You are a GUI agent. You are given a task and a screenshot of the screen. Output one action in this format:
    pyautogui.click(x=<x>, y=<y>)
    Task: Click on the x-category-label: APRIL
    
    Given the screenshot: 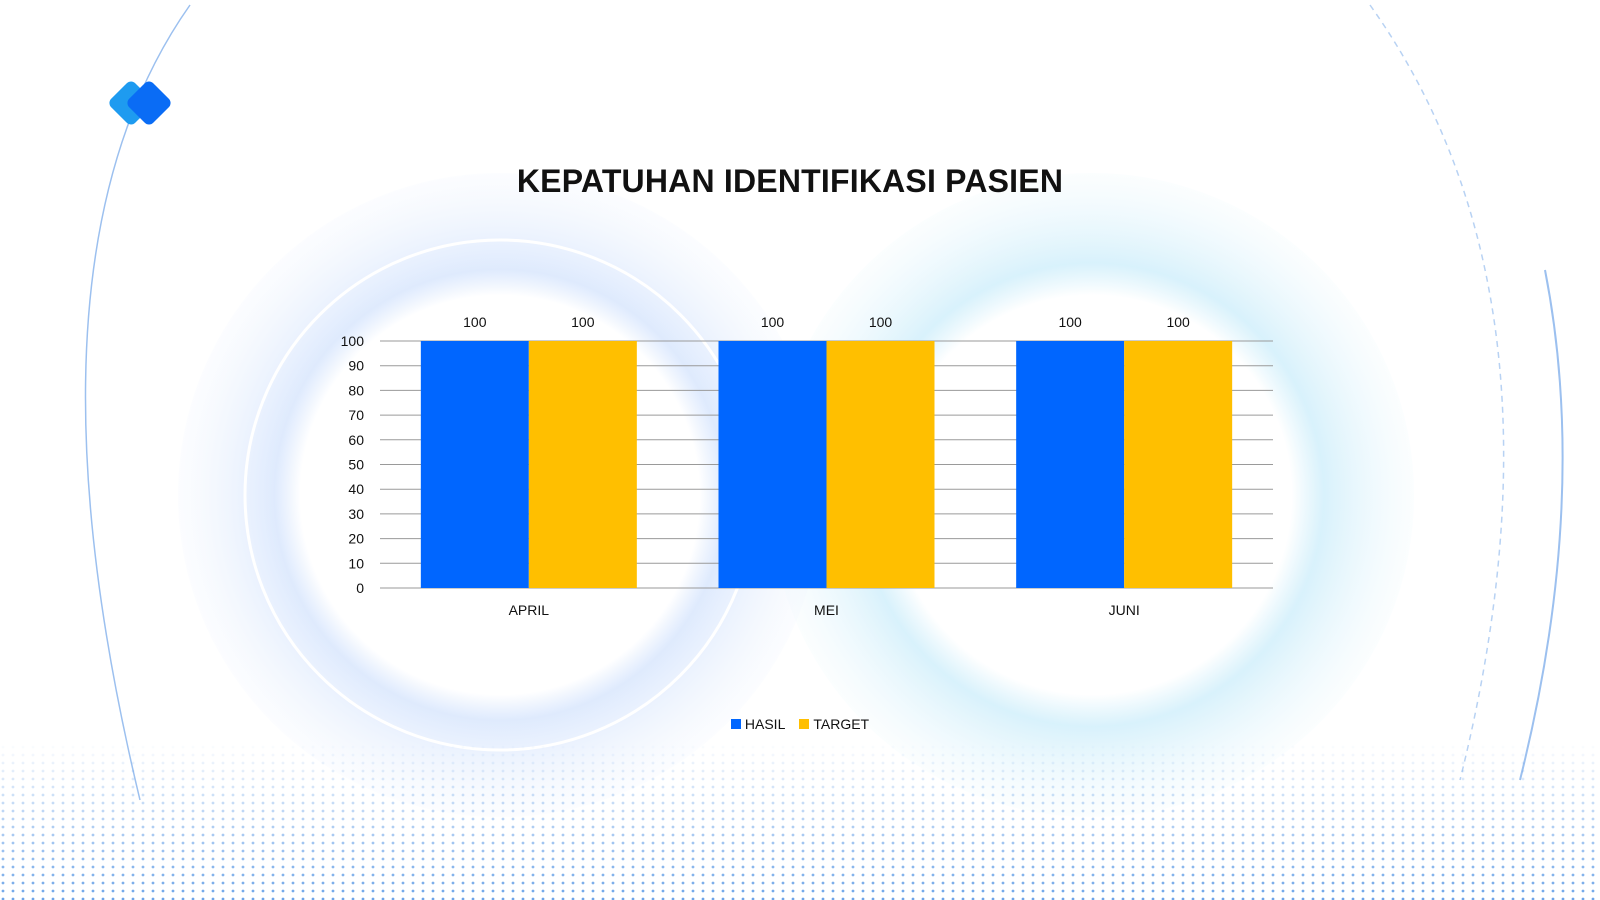 What is the action you would take?
    pyautogui.click(x=529, y=610)
    